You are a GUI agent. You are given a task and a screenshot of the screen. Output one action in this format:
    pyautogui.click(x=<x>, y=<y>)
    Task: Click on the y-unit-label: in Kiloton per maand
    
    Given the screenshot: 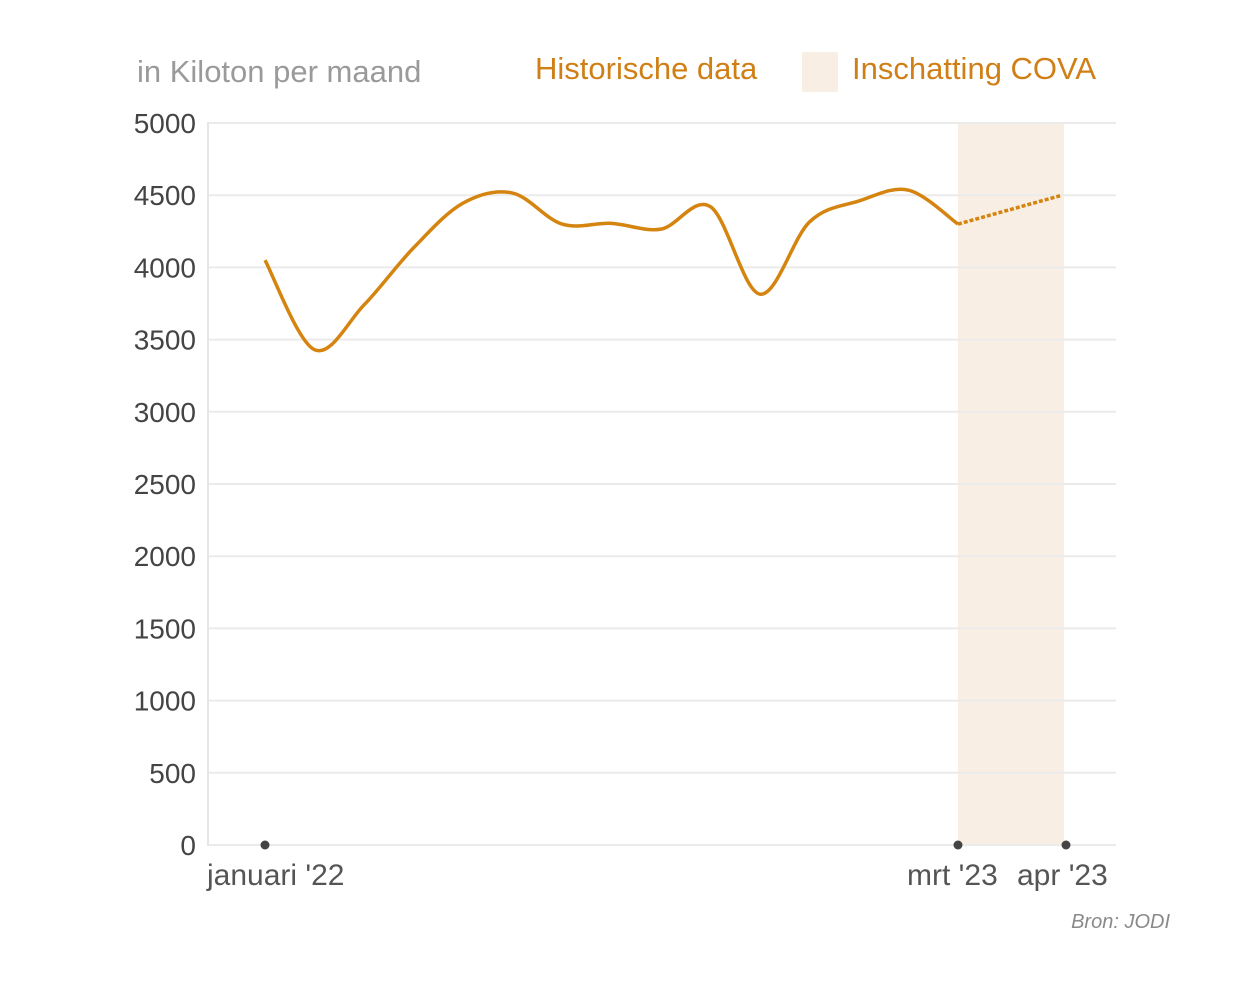 What is the action you would take?
    pyautogui.click(x=279, y=71)
    